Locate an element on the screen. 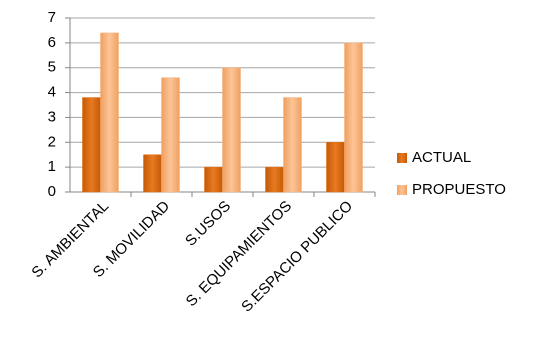 The width and height of the screenshot is (533, 351). y-tick-label: 0 is located at coordinates (52, 191).